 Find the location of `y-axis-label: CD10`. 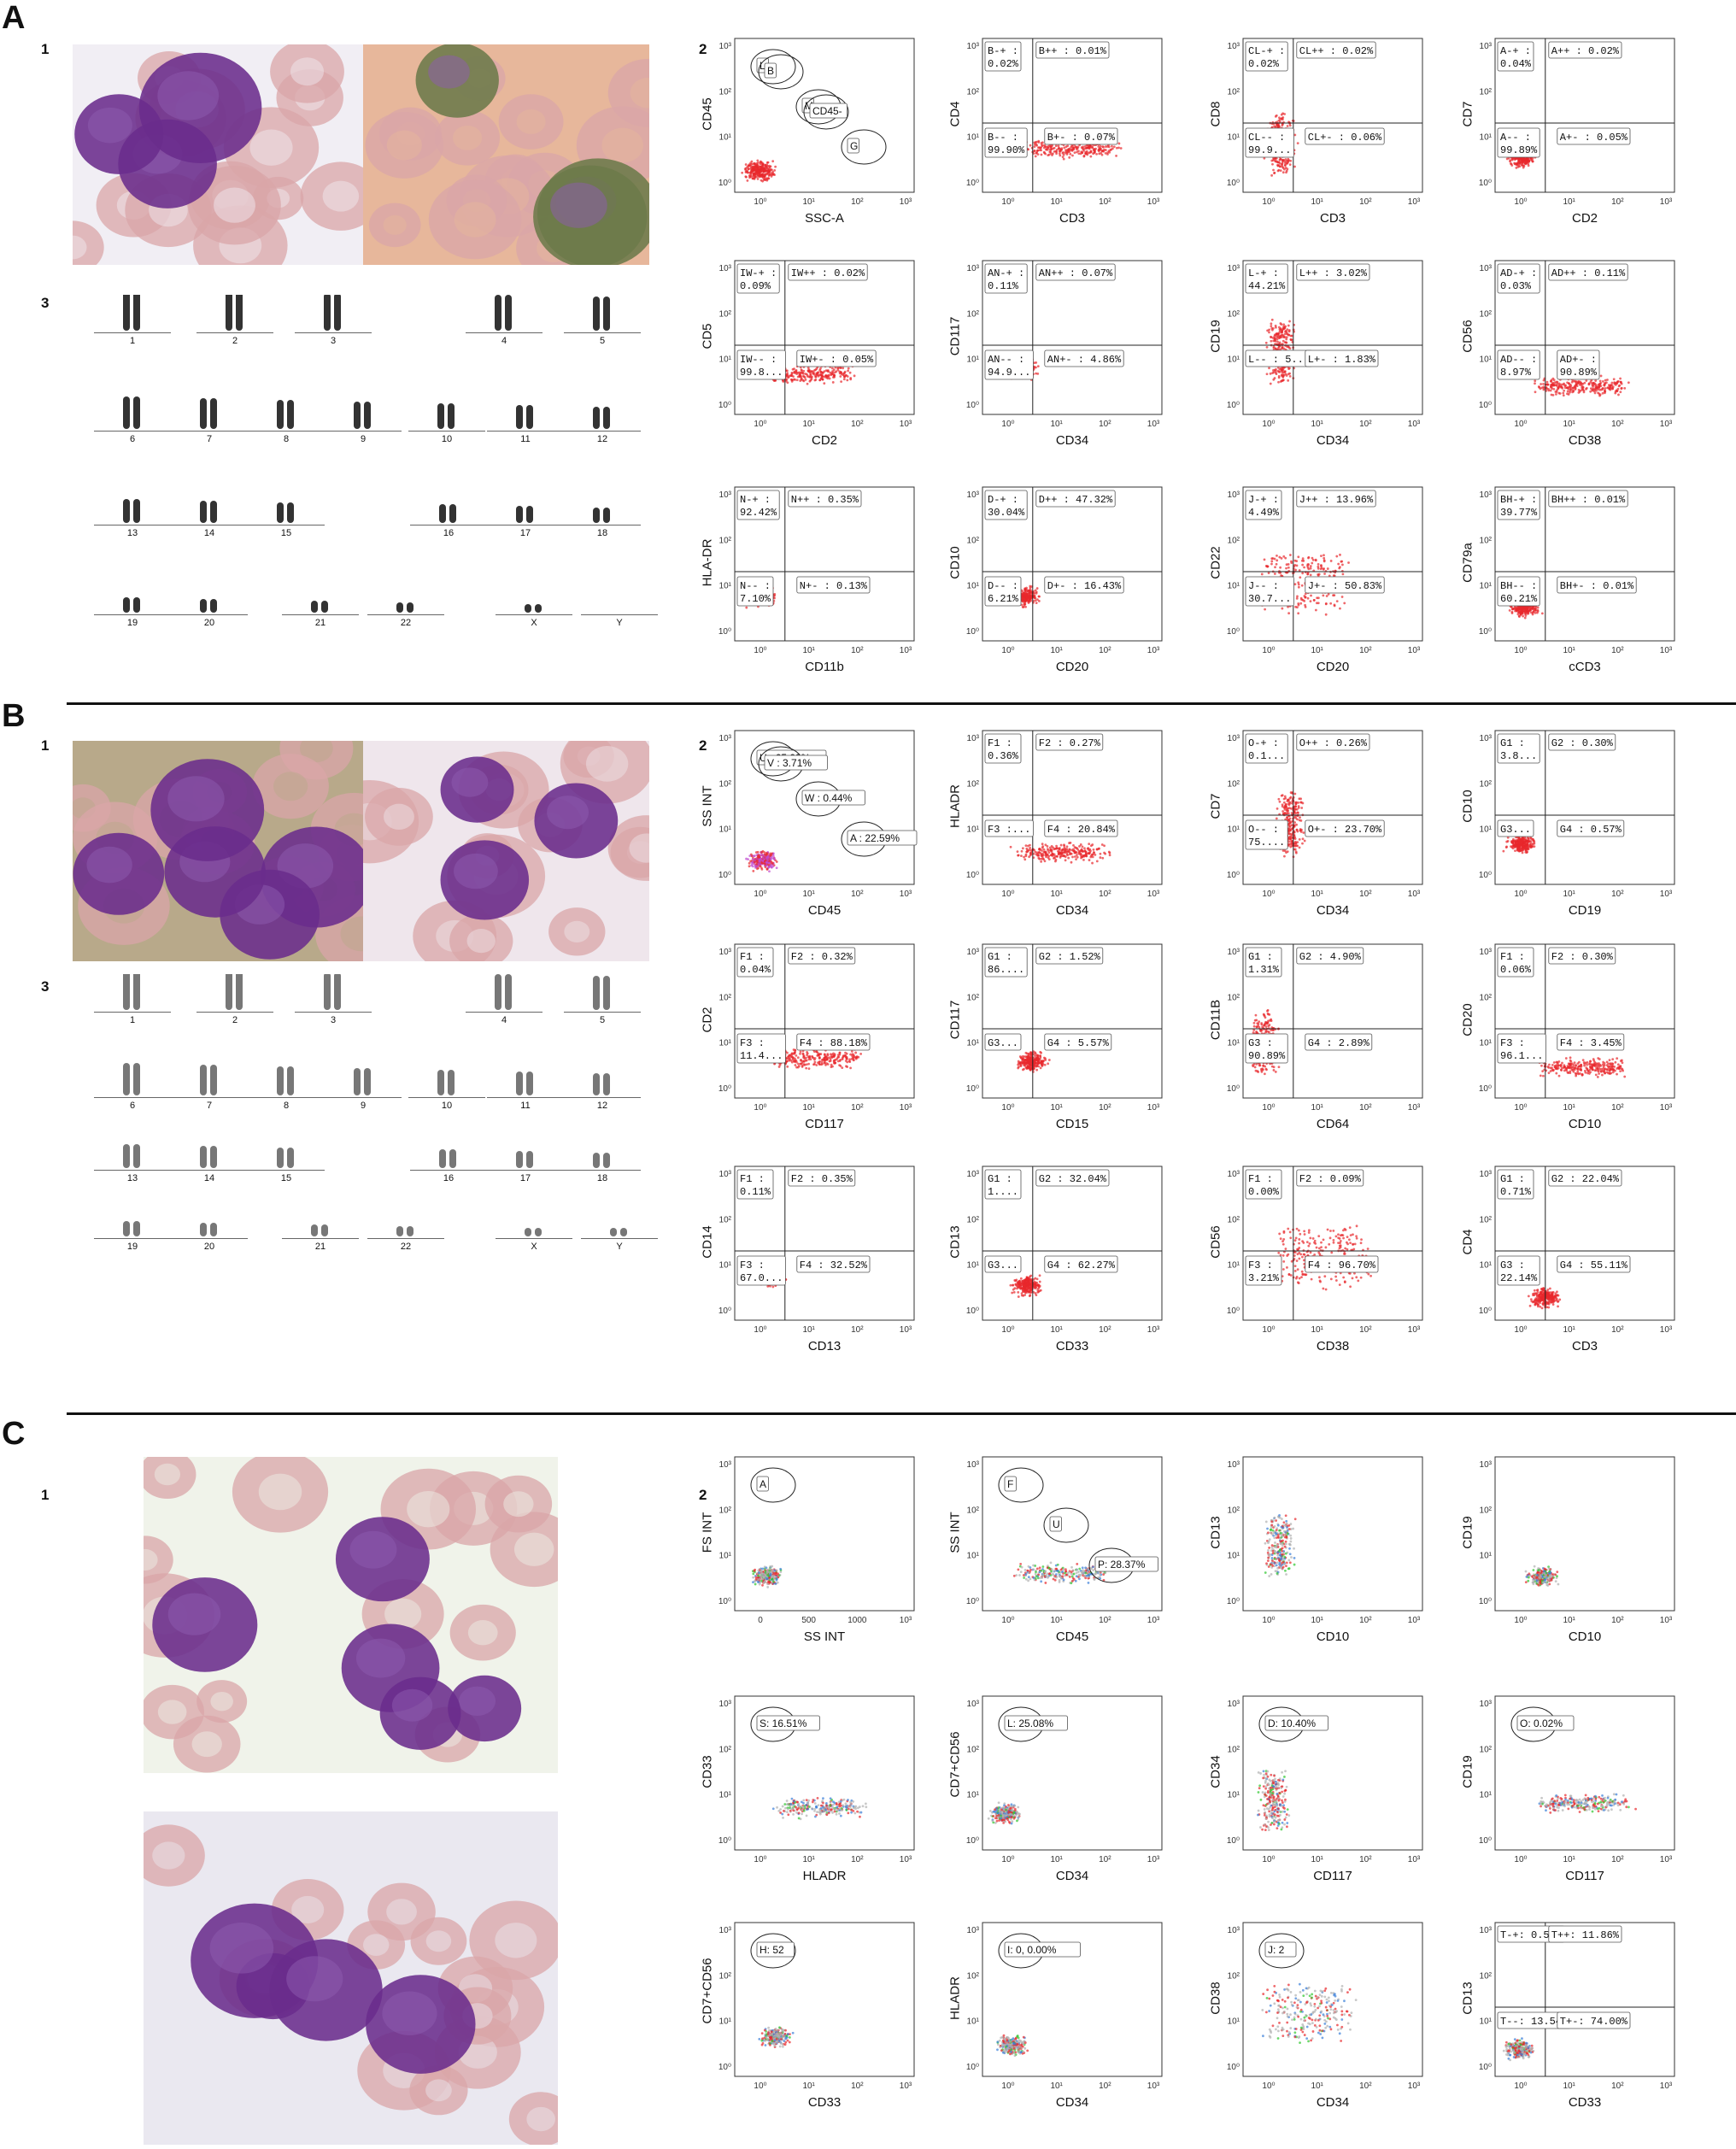

y-axis-label: CD10 is located at coordinates (1468, 807).